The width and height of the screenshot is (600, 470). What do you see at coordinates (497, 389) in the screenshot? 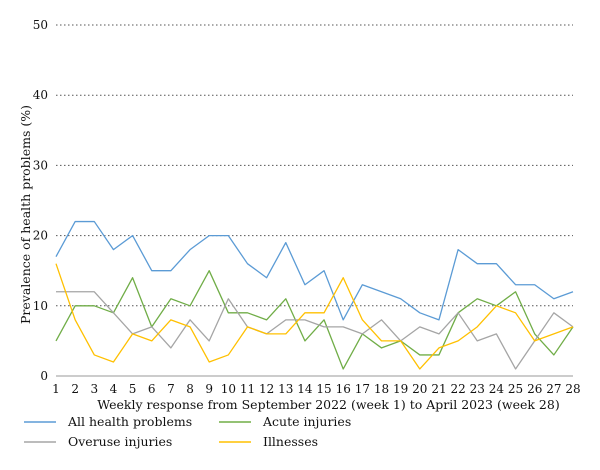
I see `x-tick-label: 24` at bounding box center [497, 389].